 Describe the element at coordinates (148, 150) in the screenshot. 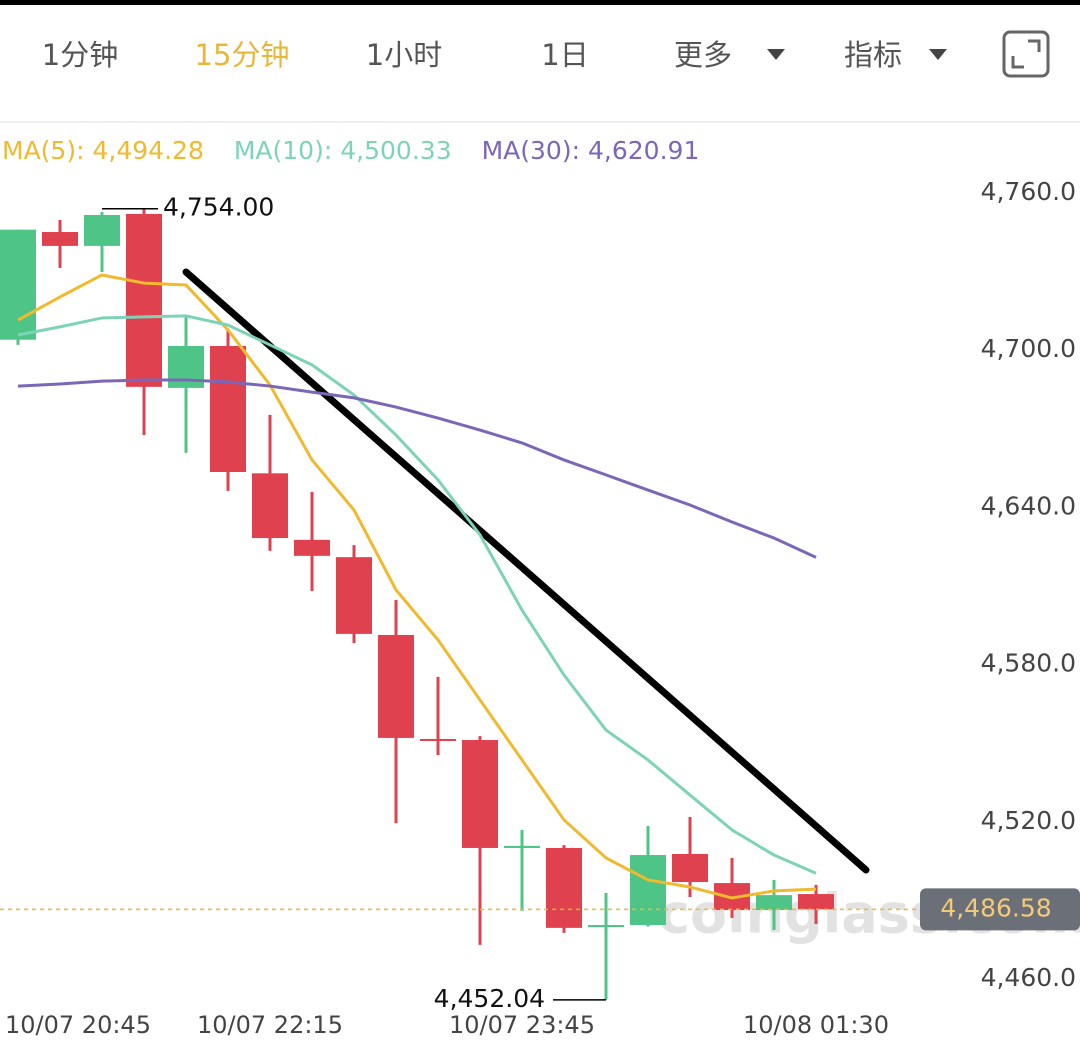

I see `legend-value: 4,494.28` at that location.